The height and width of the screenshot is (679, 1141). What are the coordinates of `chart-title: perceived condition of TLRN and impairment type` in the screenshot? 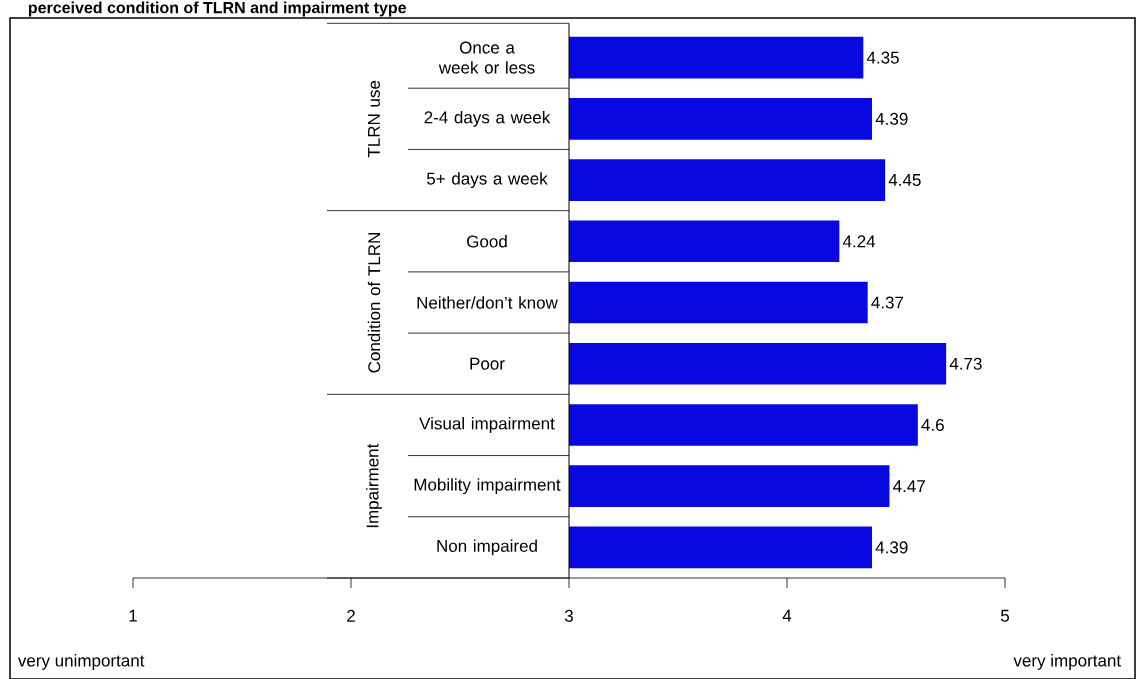 It's located at (217, 9).